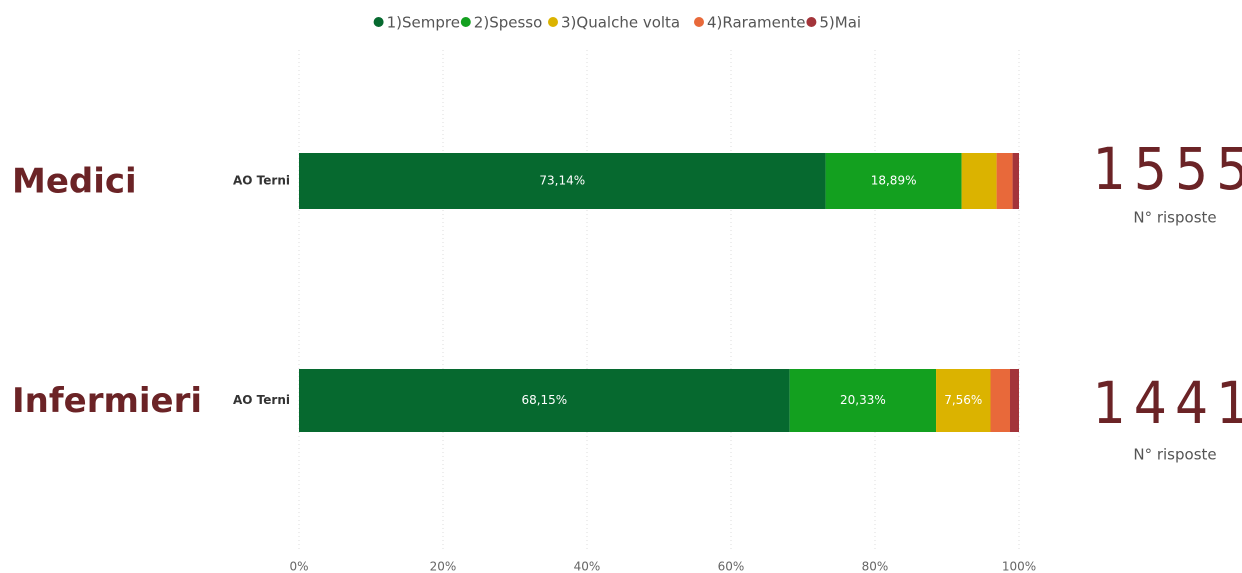  I want to click on value-label: 73,14%, so click(562, 181).